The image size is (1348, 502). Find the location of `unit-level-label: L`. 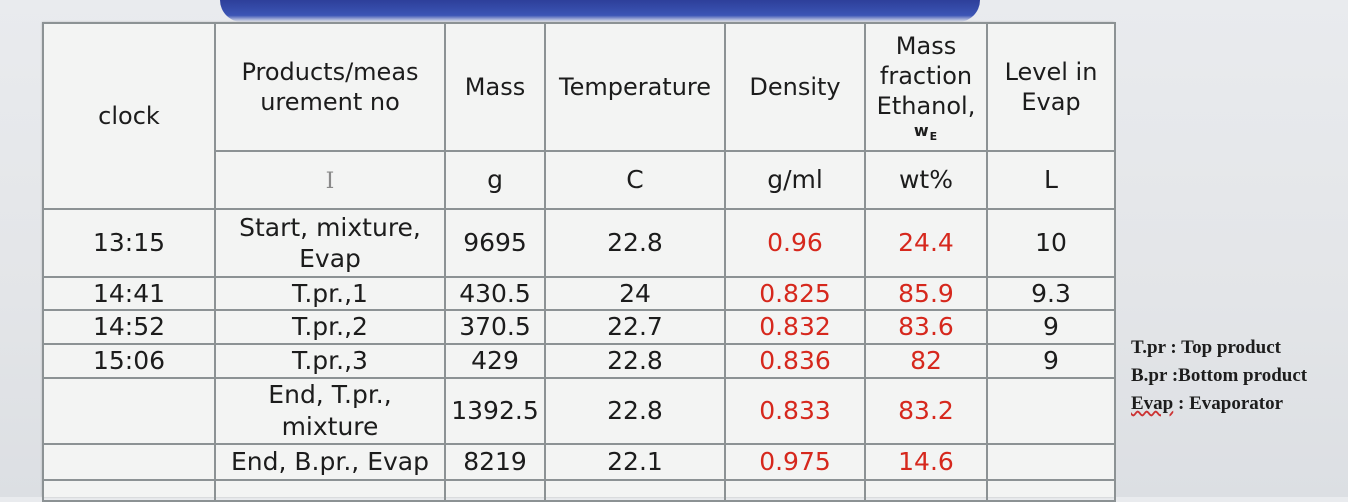

unit-level-label: L is located at coordinates (1051, 180).